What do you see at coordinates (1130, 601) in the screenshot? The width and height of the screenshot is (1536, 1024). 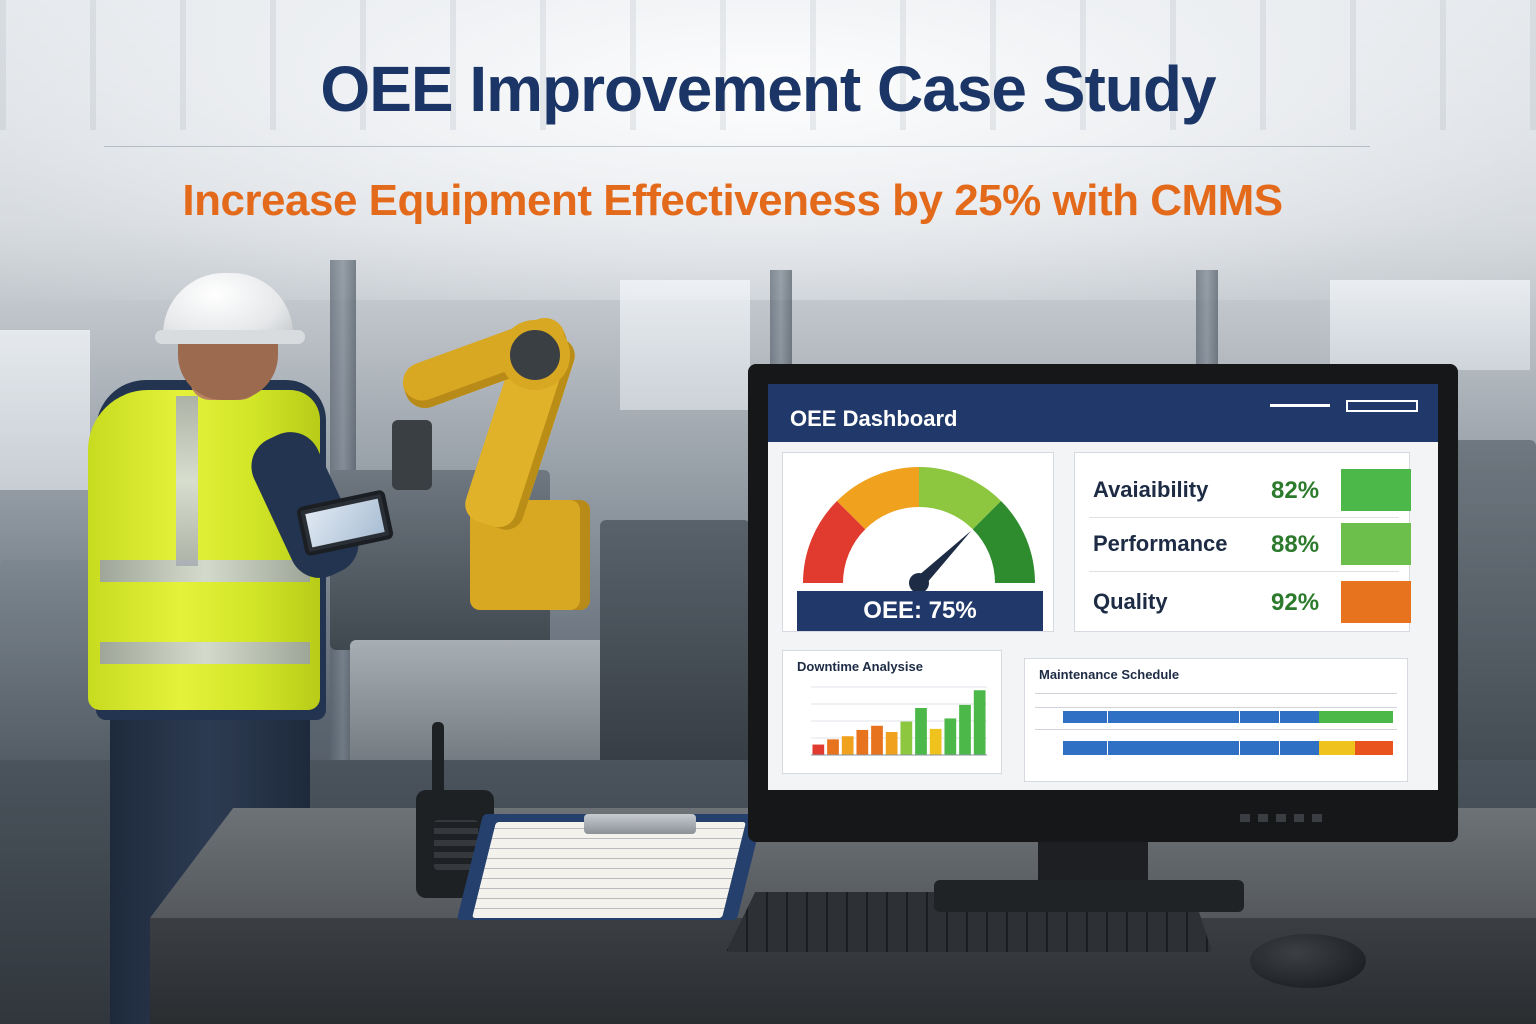 I see `kpi-name: Quality` at bounding box center [1130, 601].